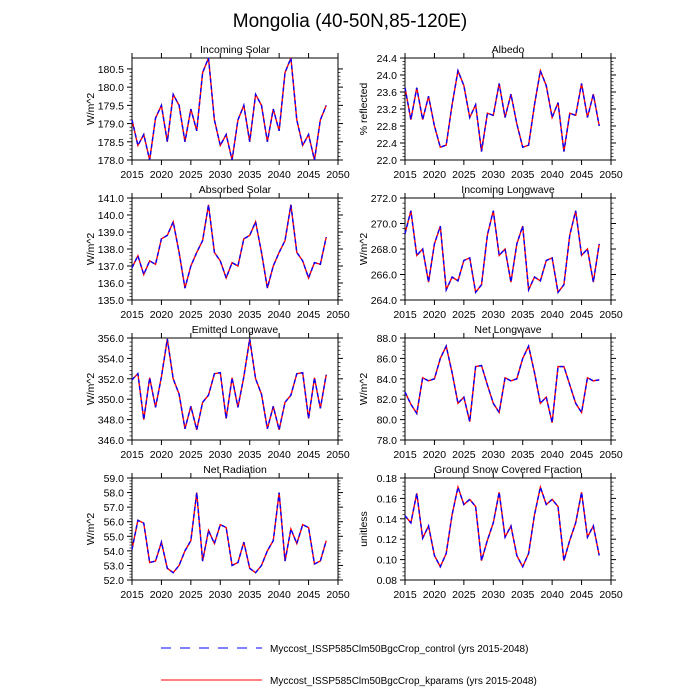  What do you see at coordinates (111, 380) in the screenshot?
I see `y-tick-label: 352.0` at bounding box center [111, 380].